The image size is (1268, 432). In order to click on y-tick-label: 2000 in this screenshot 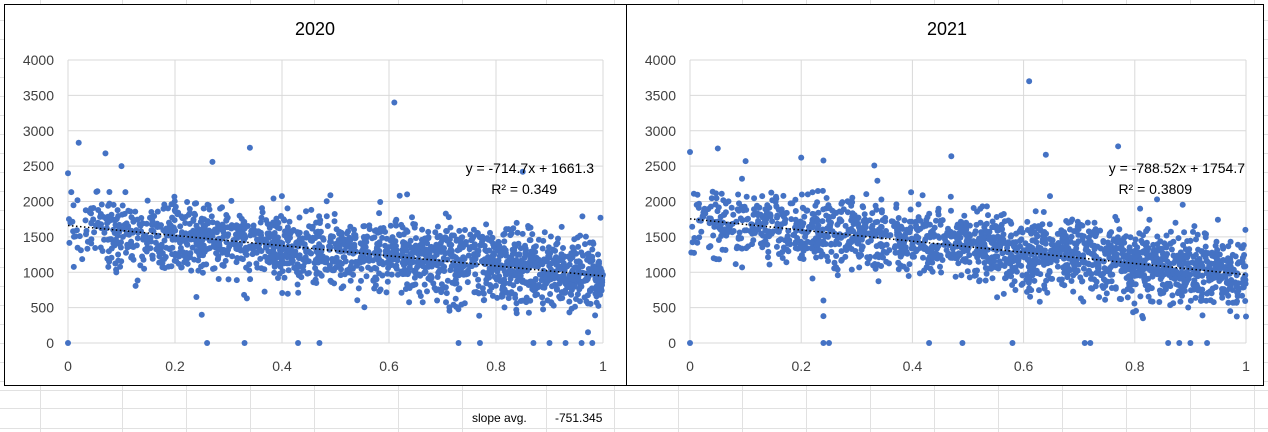, I will do `click(660, 202)`.